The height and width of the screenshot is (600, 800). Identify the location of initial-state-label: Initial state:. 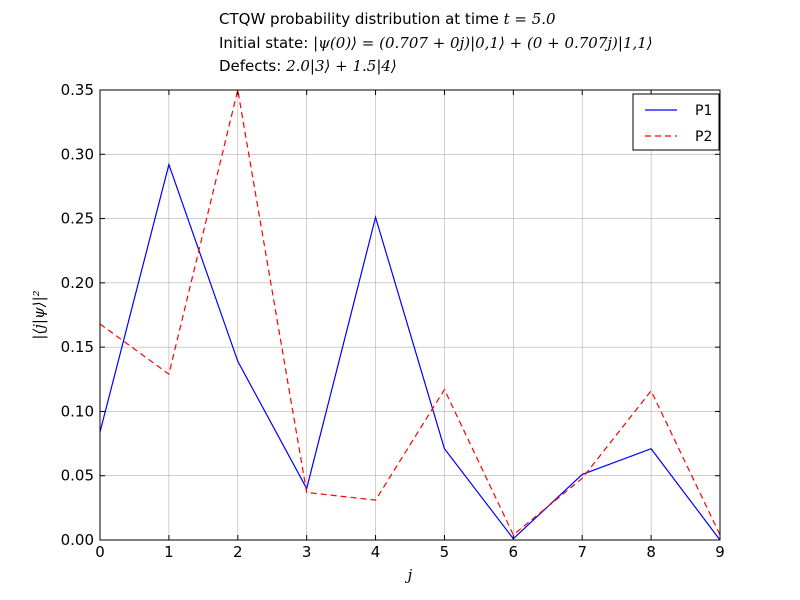
(266, 43).